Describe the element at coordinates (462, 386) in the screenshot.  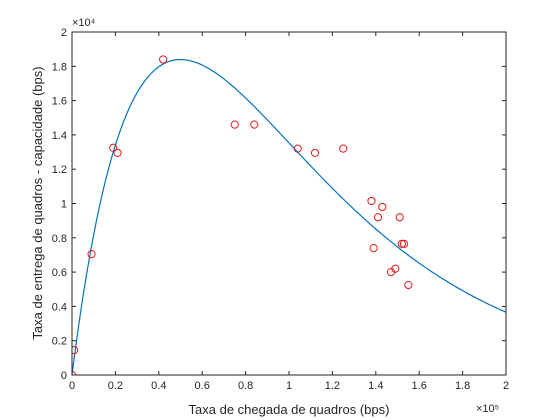
I see `x-tick-label: 1.8` at that location.